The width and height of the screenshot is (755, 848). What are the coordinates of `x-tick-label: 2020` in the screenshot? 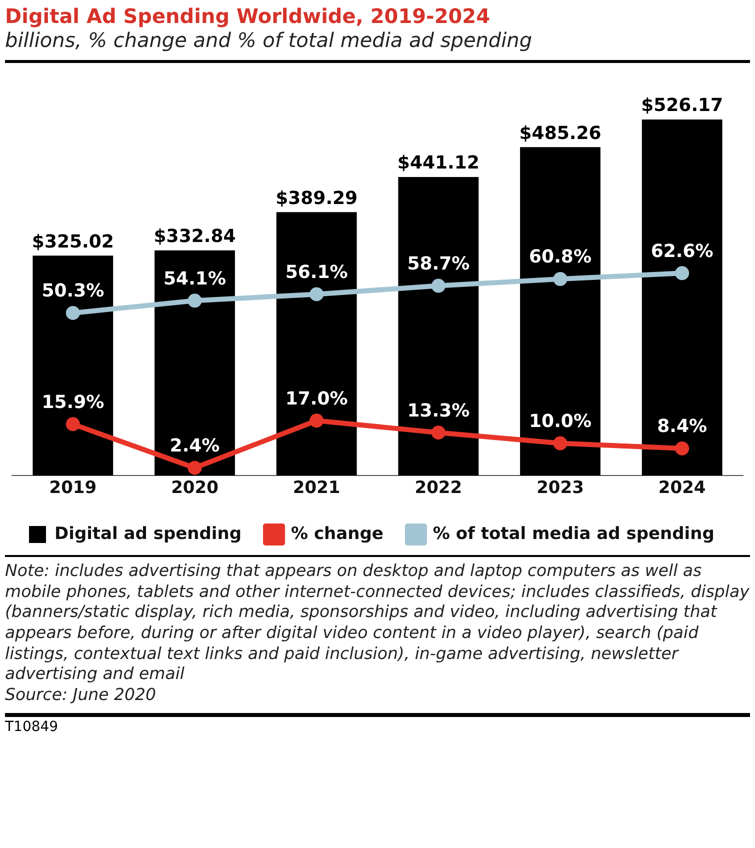 It's located at (195, 488).